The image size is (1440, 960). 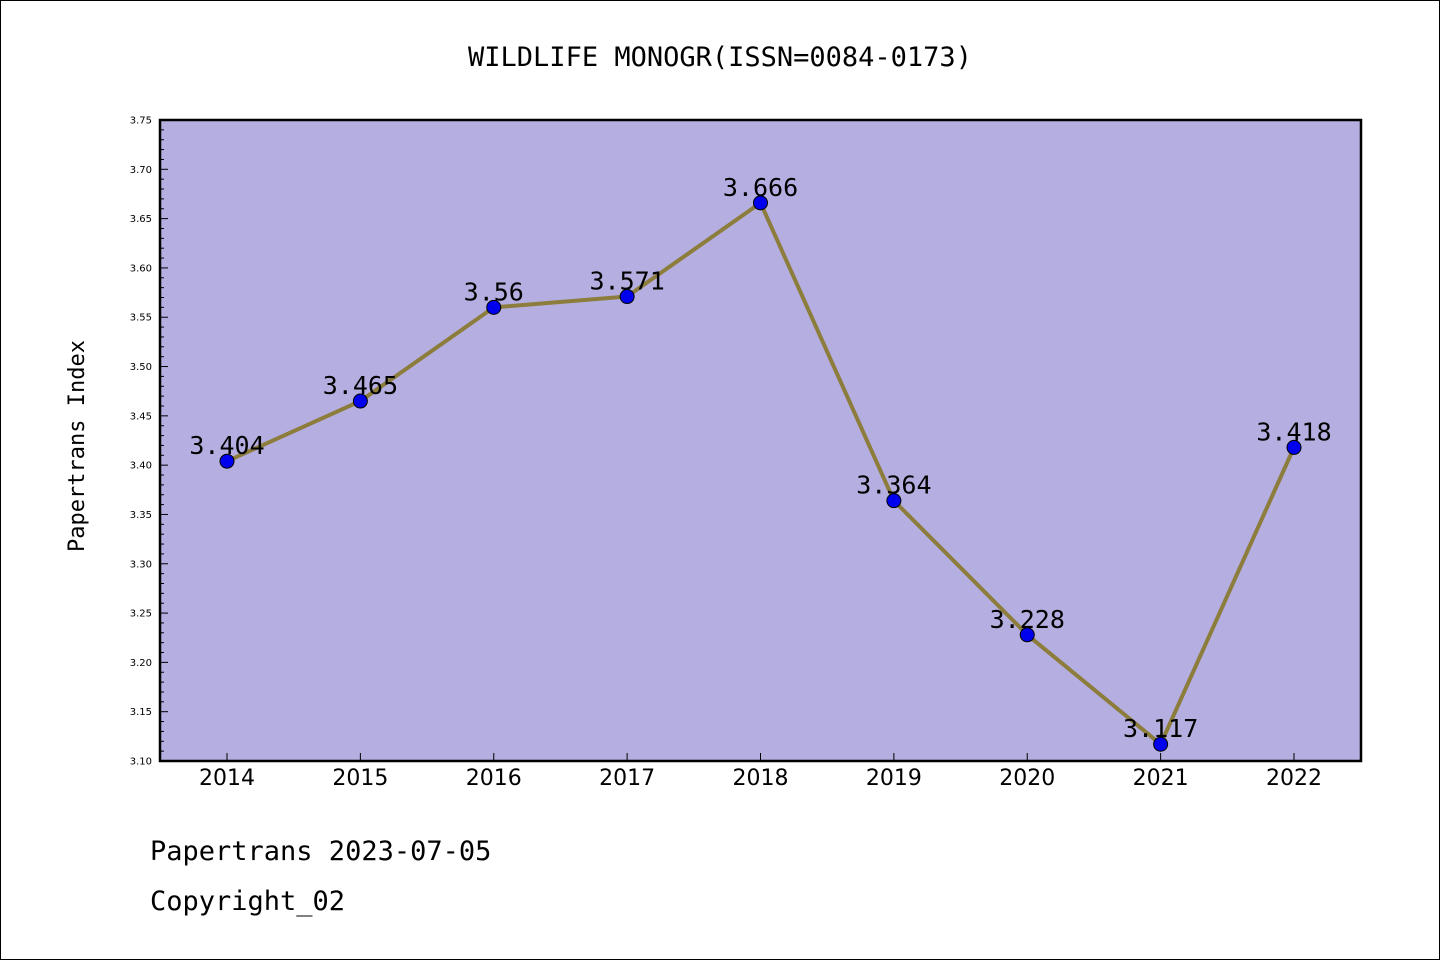 I want to click on footer-date: Papertrans 2023-07-05, so click(x=321, y=851).